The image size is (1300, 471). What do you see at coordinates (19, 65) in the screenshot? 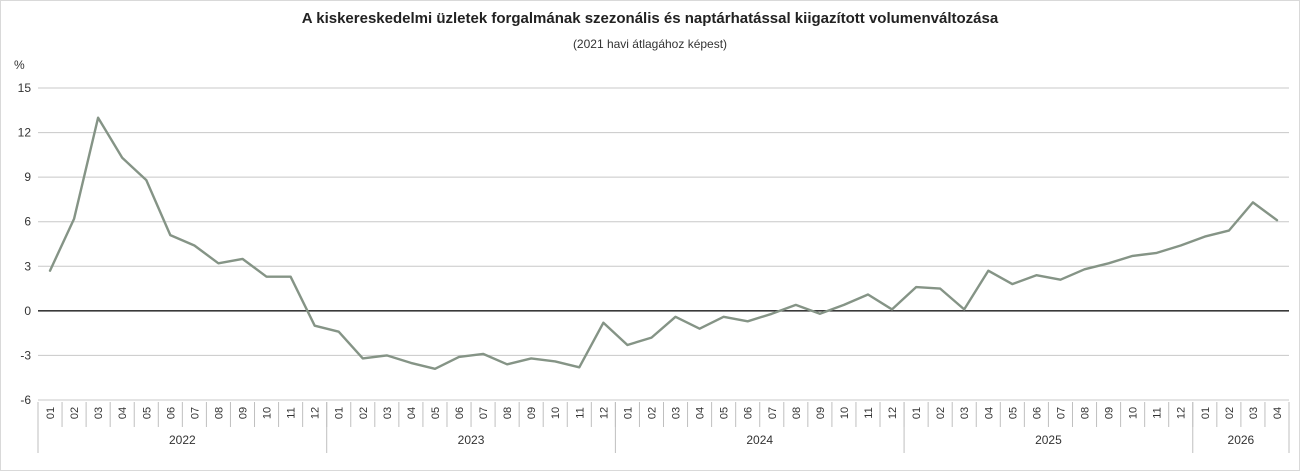
I see `y-axis-unit-label: %` at bounding box center [19, 65].